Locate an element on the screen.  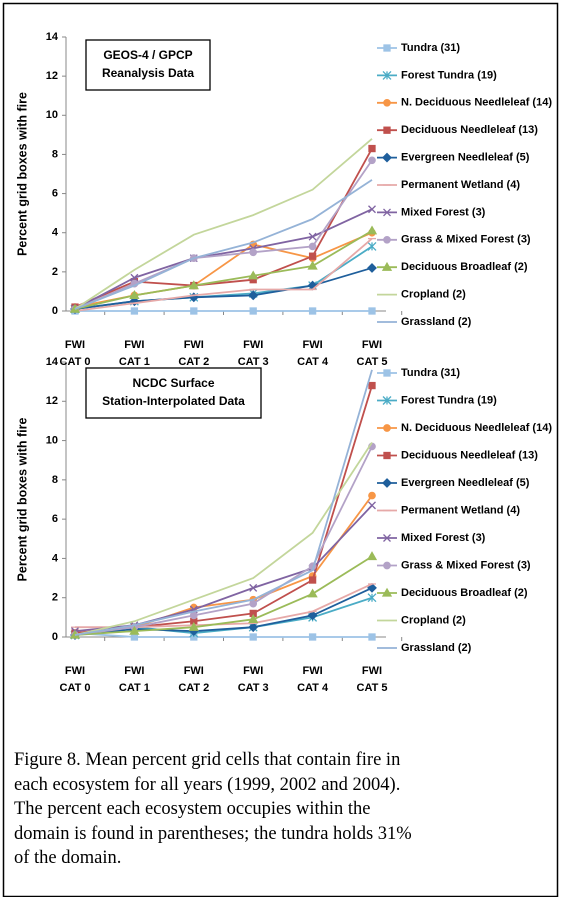
y-tick-label: 14 is located at coordinates (52, 362).